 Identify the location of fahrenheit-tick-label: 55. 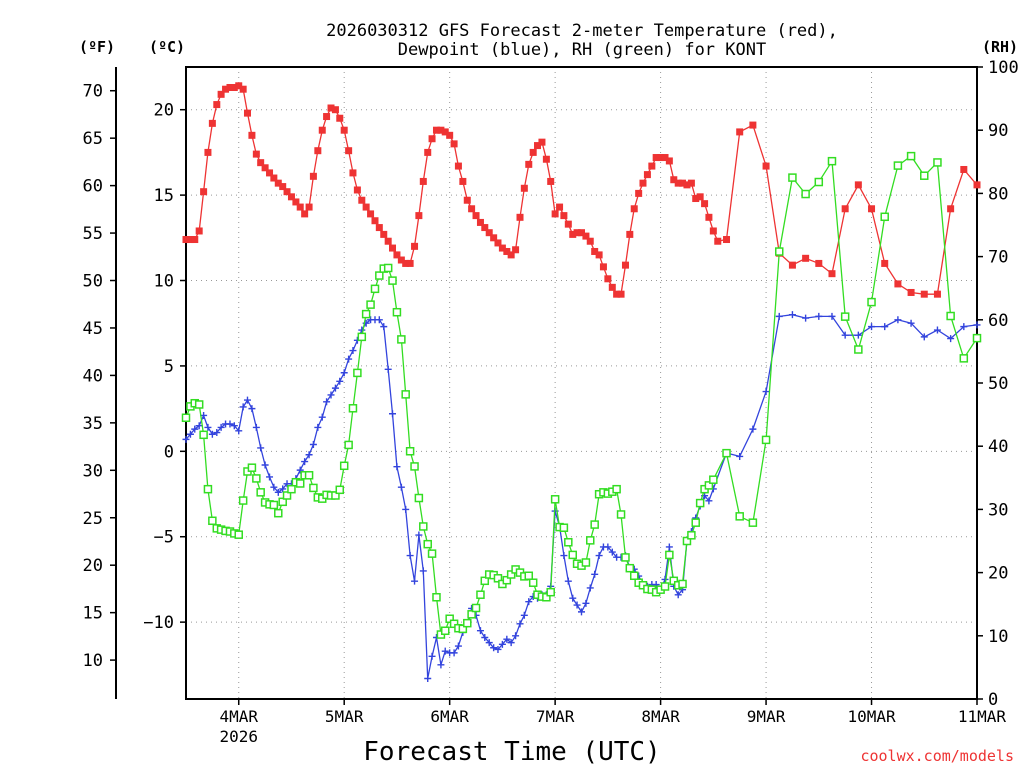
(93, 234).